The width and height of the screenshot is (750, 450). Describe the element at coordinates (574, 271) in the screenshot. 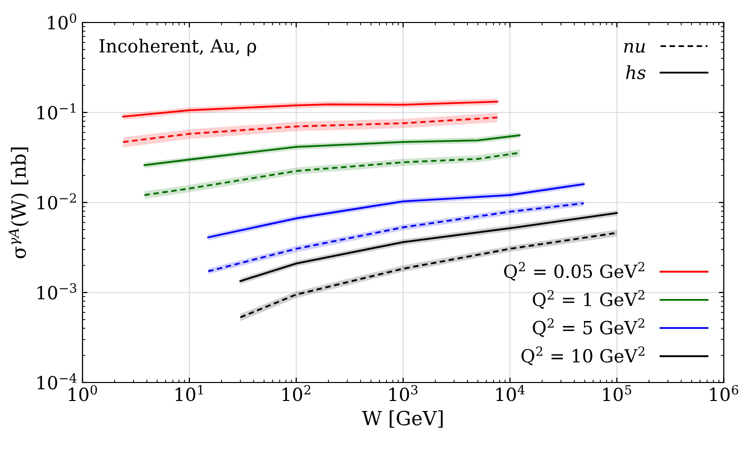

I see `legend-label: Q$^{2}$ = 0.05 GeV$^{2}$` at that location.